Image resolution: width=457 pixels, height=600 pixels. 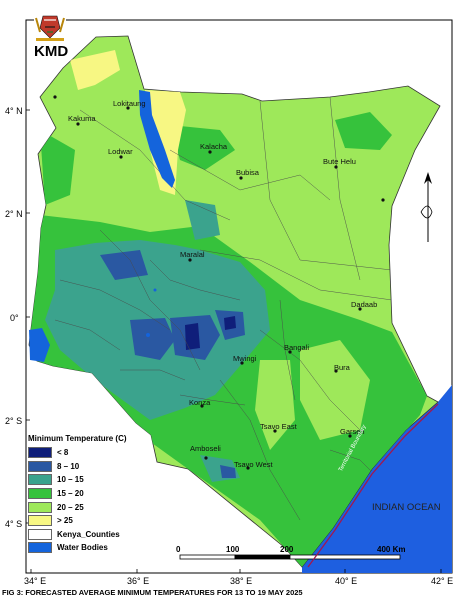 What do you see at coordinates (70, 494) in the screenshot?
I see `legend-label: 15 – 20` at bounding box center [70, 494].